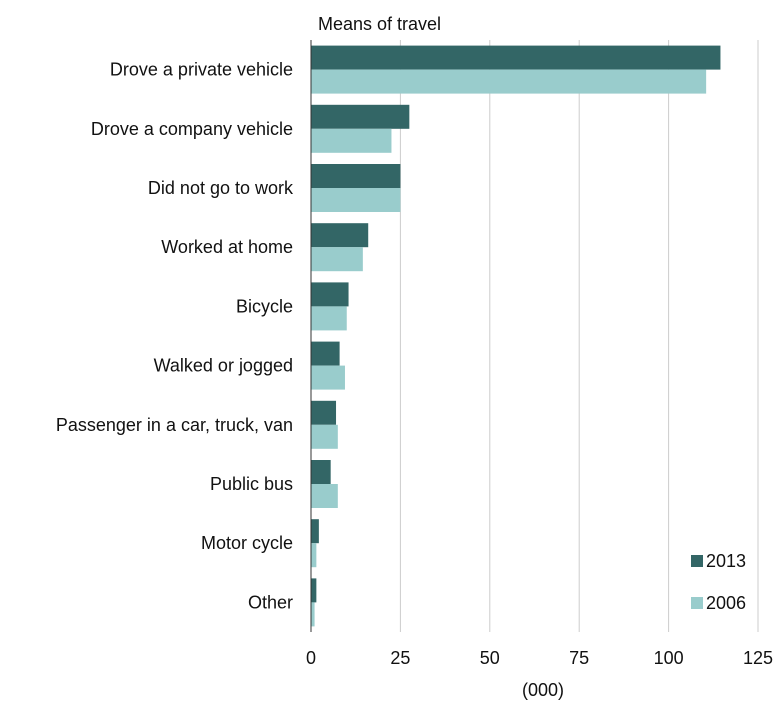 Image resolution: width=776 pixels, height=702 pixels. Describe the element at coordinates (697, 561) in the screenshot. I see `legend-swatch-2013` at that location.